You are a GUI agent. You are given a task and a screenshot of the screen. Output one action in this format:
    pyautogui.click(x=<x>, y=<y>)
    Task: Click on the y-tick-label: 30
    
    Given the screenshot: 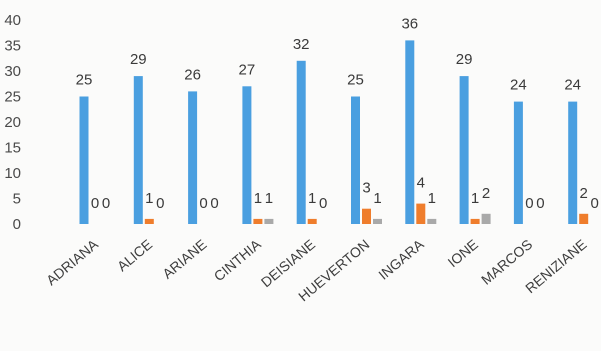 What is the action you would take?
    pyautogui.click(x=12, y=71)
    